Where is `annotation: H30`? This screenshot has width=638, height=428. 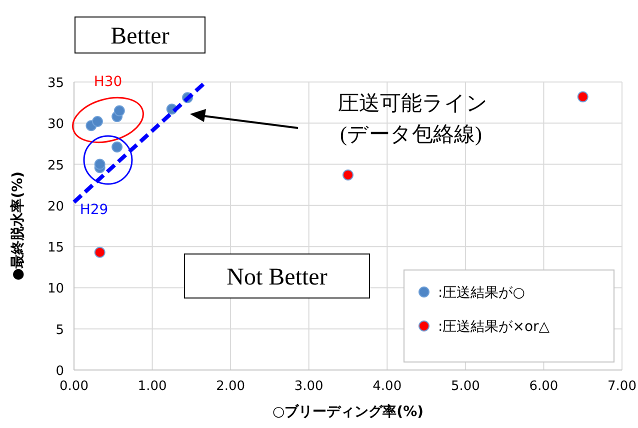
annotation: H30 is located at coordinates (108, 82).